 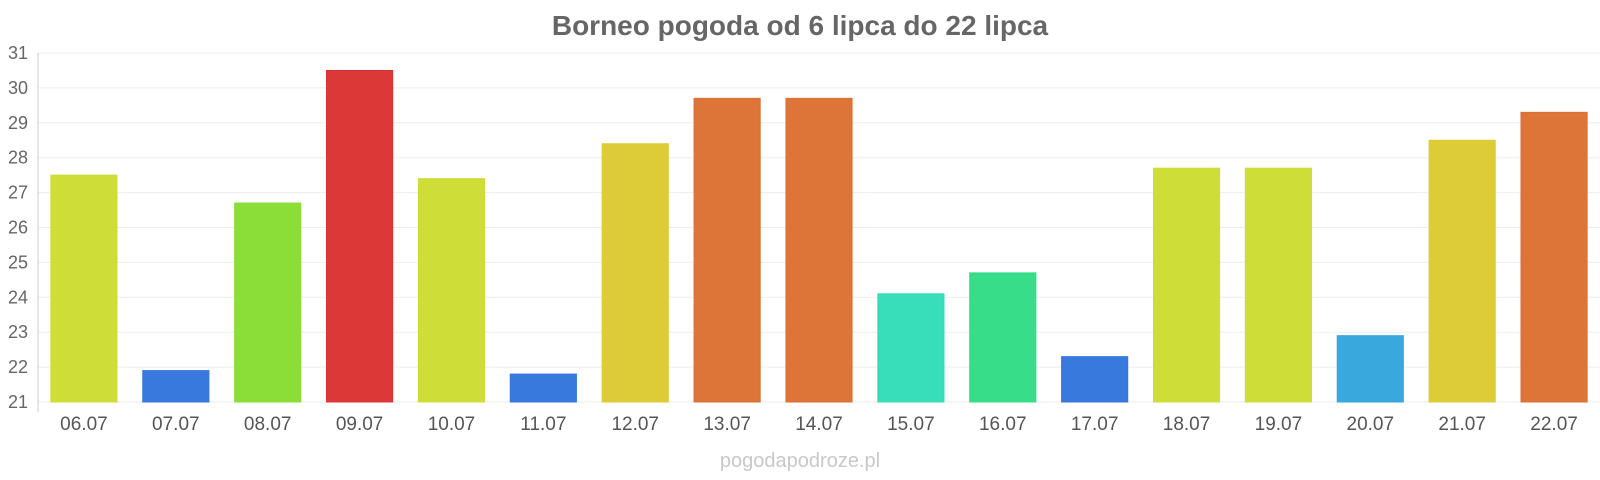 What do you see at coordinates (18, 332) in the screenshot?
I see `y-tick-label: 23` at bounding box center [18, 332].